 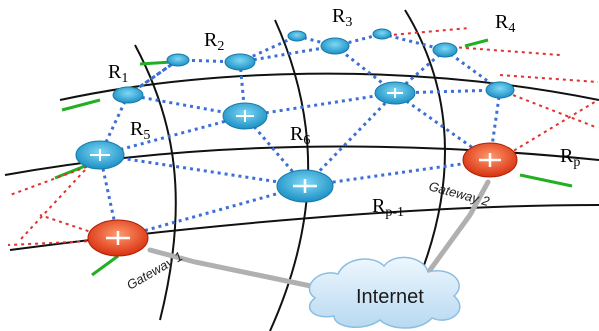 What do you see at coordinates (459, 193) in the screenshot?
I see `gateway-2-label: Gateway 2` at bounding box center [459, 193].